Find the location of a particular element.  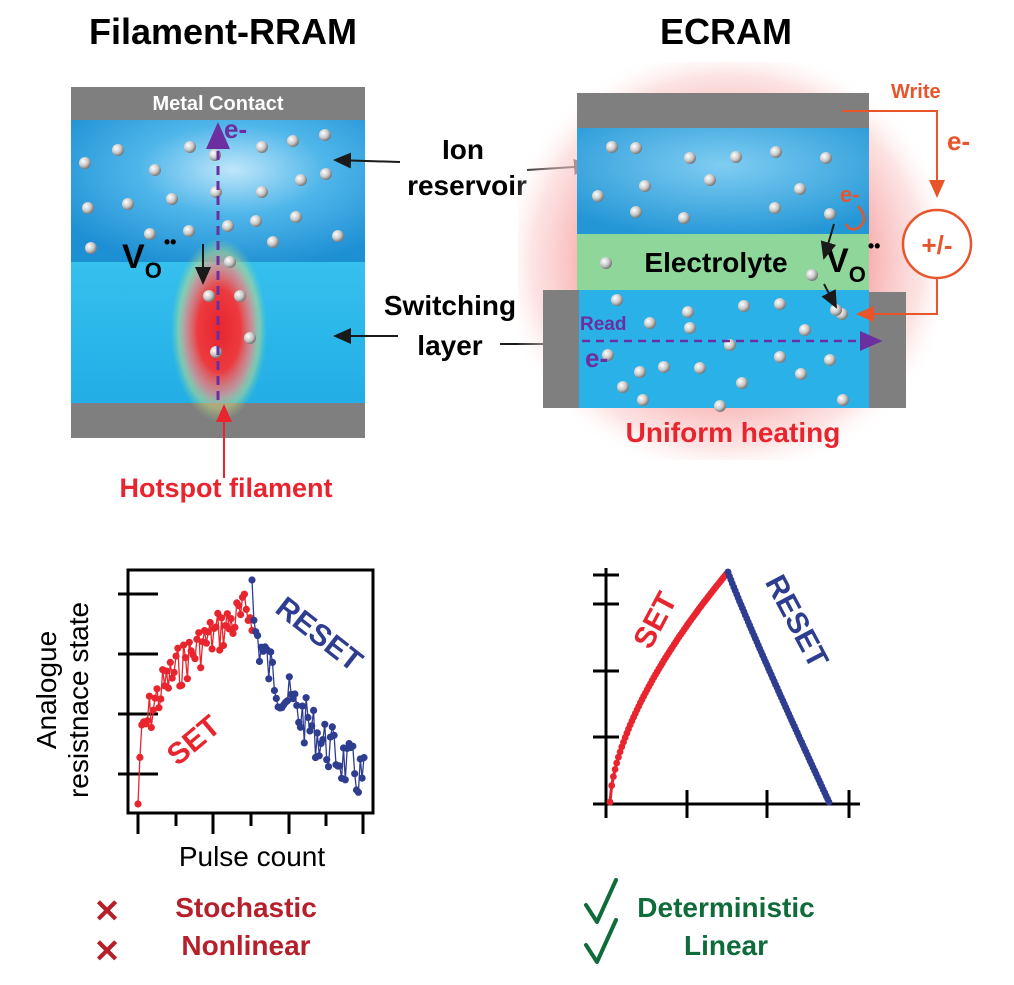

rram-verdict-mark-1: ✕ is located at coordinates (107, 911).